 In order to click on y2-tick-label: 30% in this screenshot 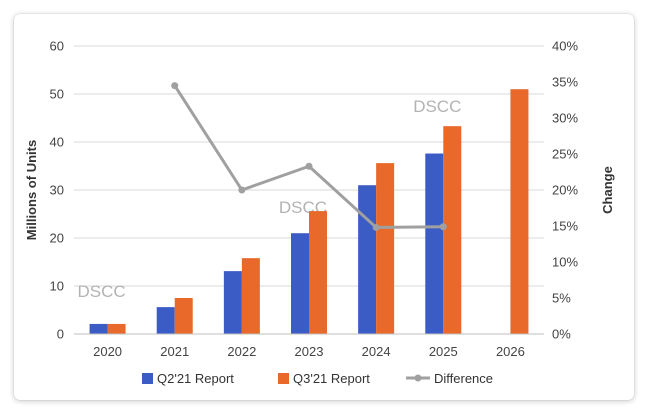, I will do `click(565, 118)`.